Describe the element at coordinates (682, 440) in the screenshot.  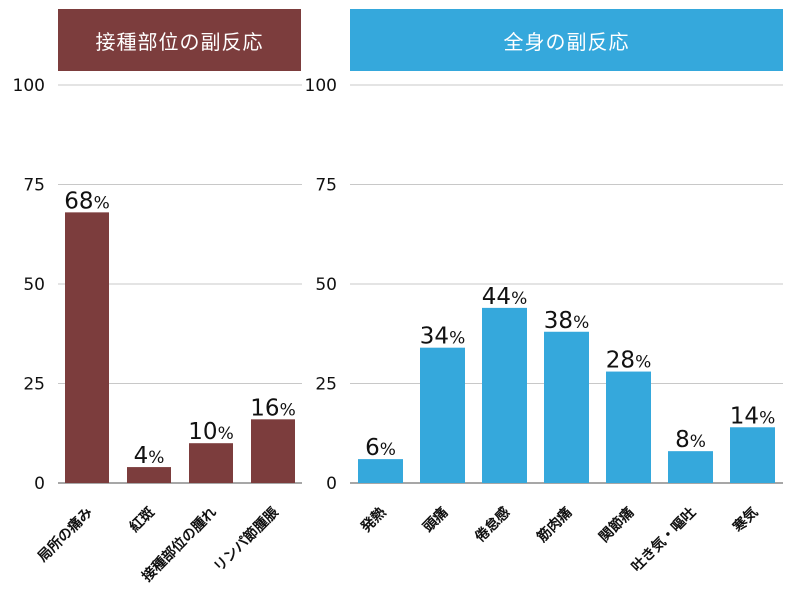
I see `right-bar-value-number: 8` at that location.